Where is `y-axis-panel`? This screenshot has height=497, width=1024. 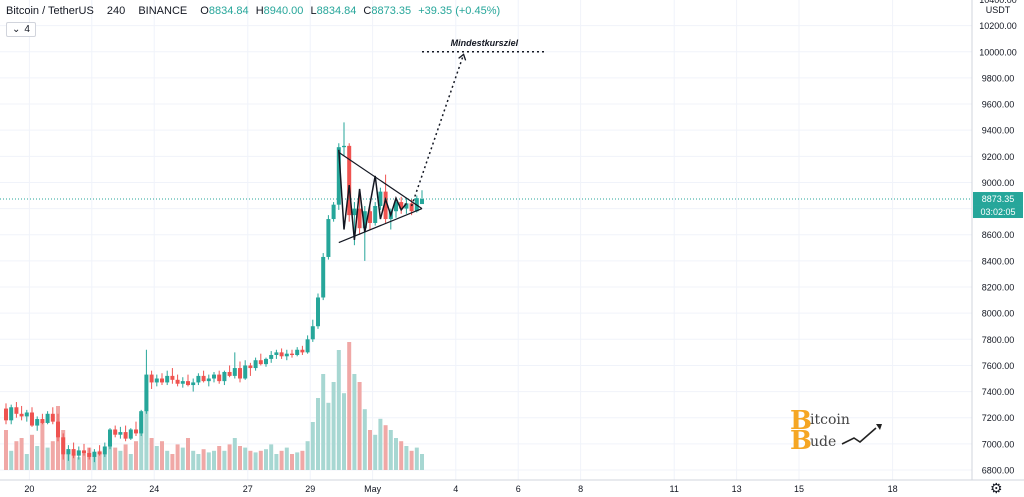
y-axis-panel is located at coordinates (998, 248).